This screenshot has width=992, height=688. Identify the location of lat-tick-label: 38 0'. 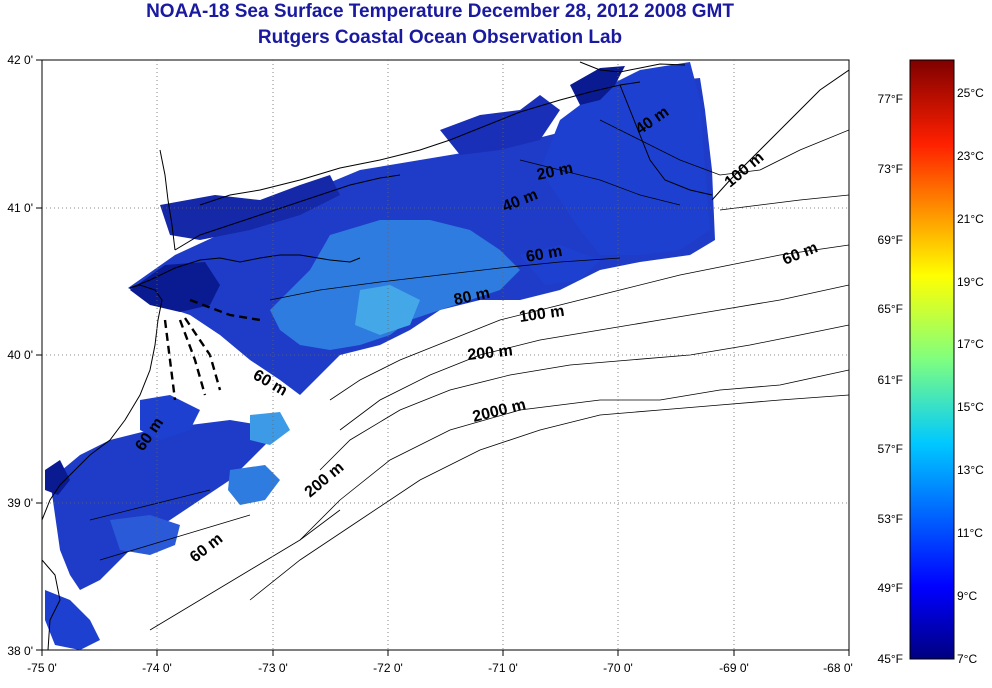
(20, 651).